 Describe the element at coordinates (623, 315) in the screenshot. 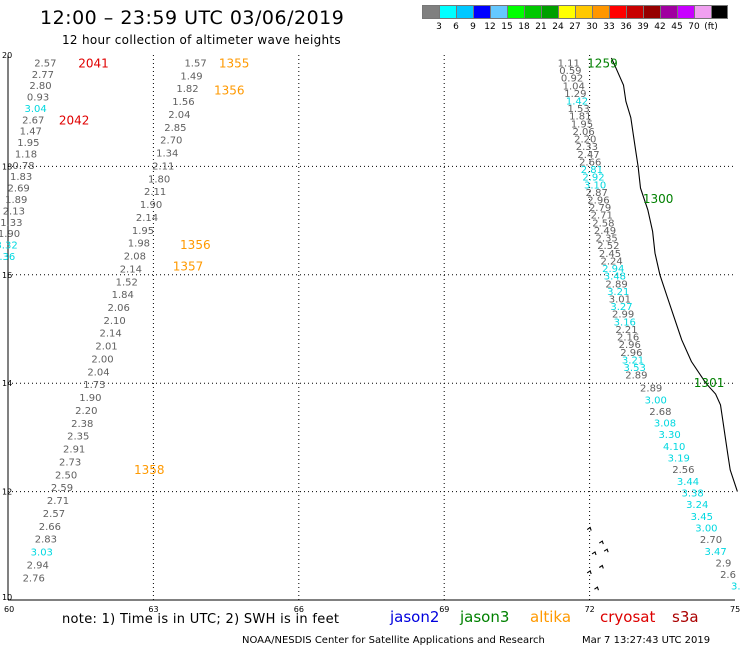

I see `swh-value: 2.99` at that location.